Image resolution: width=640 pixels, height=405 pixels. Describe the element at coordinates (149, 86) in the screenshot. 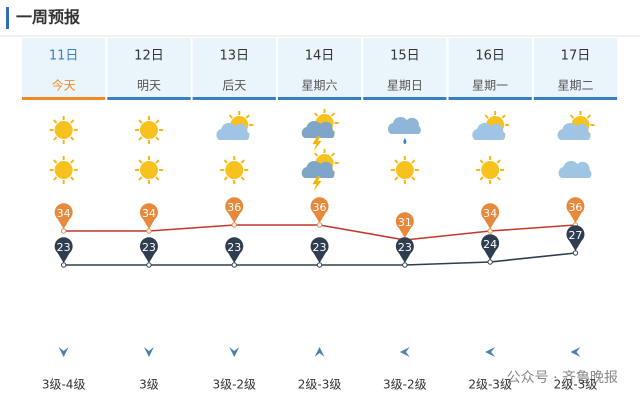

I see `day-label: 明天` at that location.